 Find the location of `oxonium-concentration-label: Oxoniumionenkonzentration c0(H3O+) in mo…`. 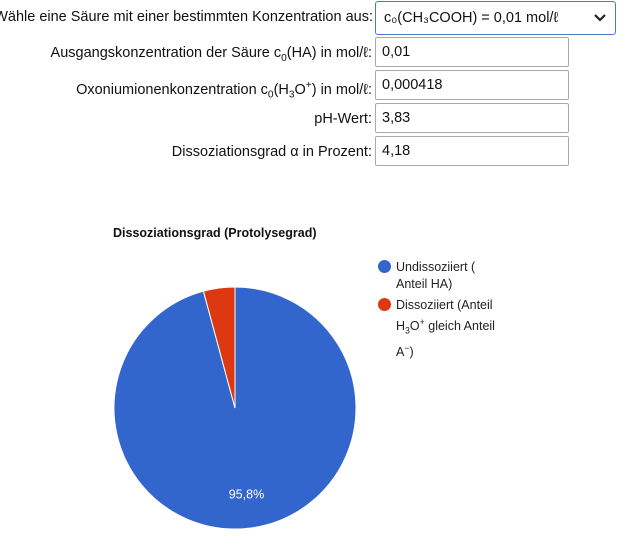

oxonium-concentration-label: Oxoniumionenkonzentration c0(H3O+) in mo… is located at coordinates (224, 90).